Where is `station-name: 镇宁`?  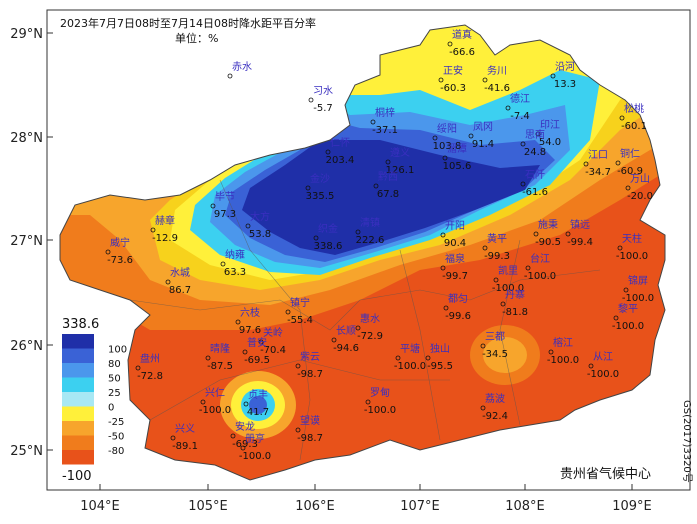 station-name: 镇宁 is located at coordinates (300, 302).